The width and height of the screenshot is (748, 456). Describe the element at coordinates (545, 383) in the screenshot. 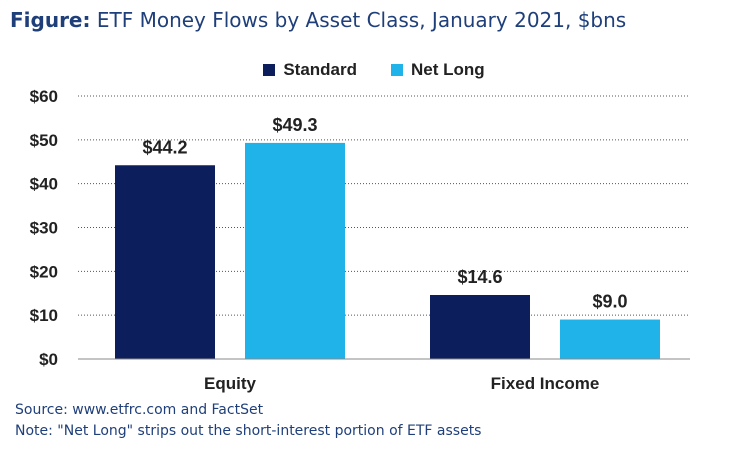

I see `x-tick-label-fixed-income: Fixed Income` at that location.